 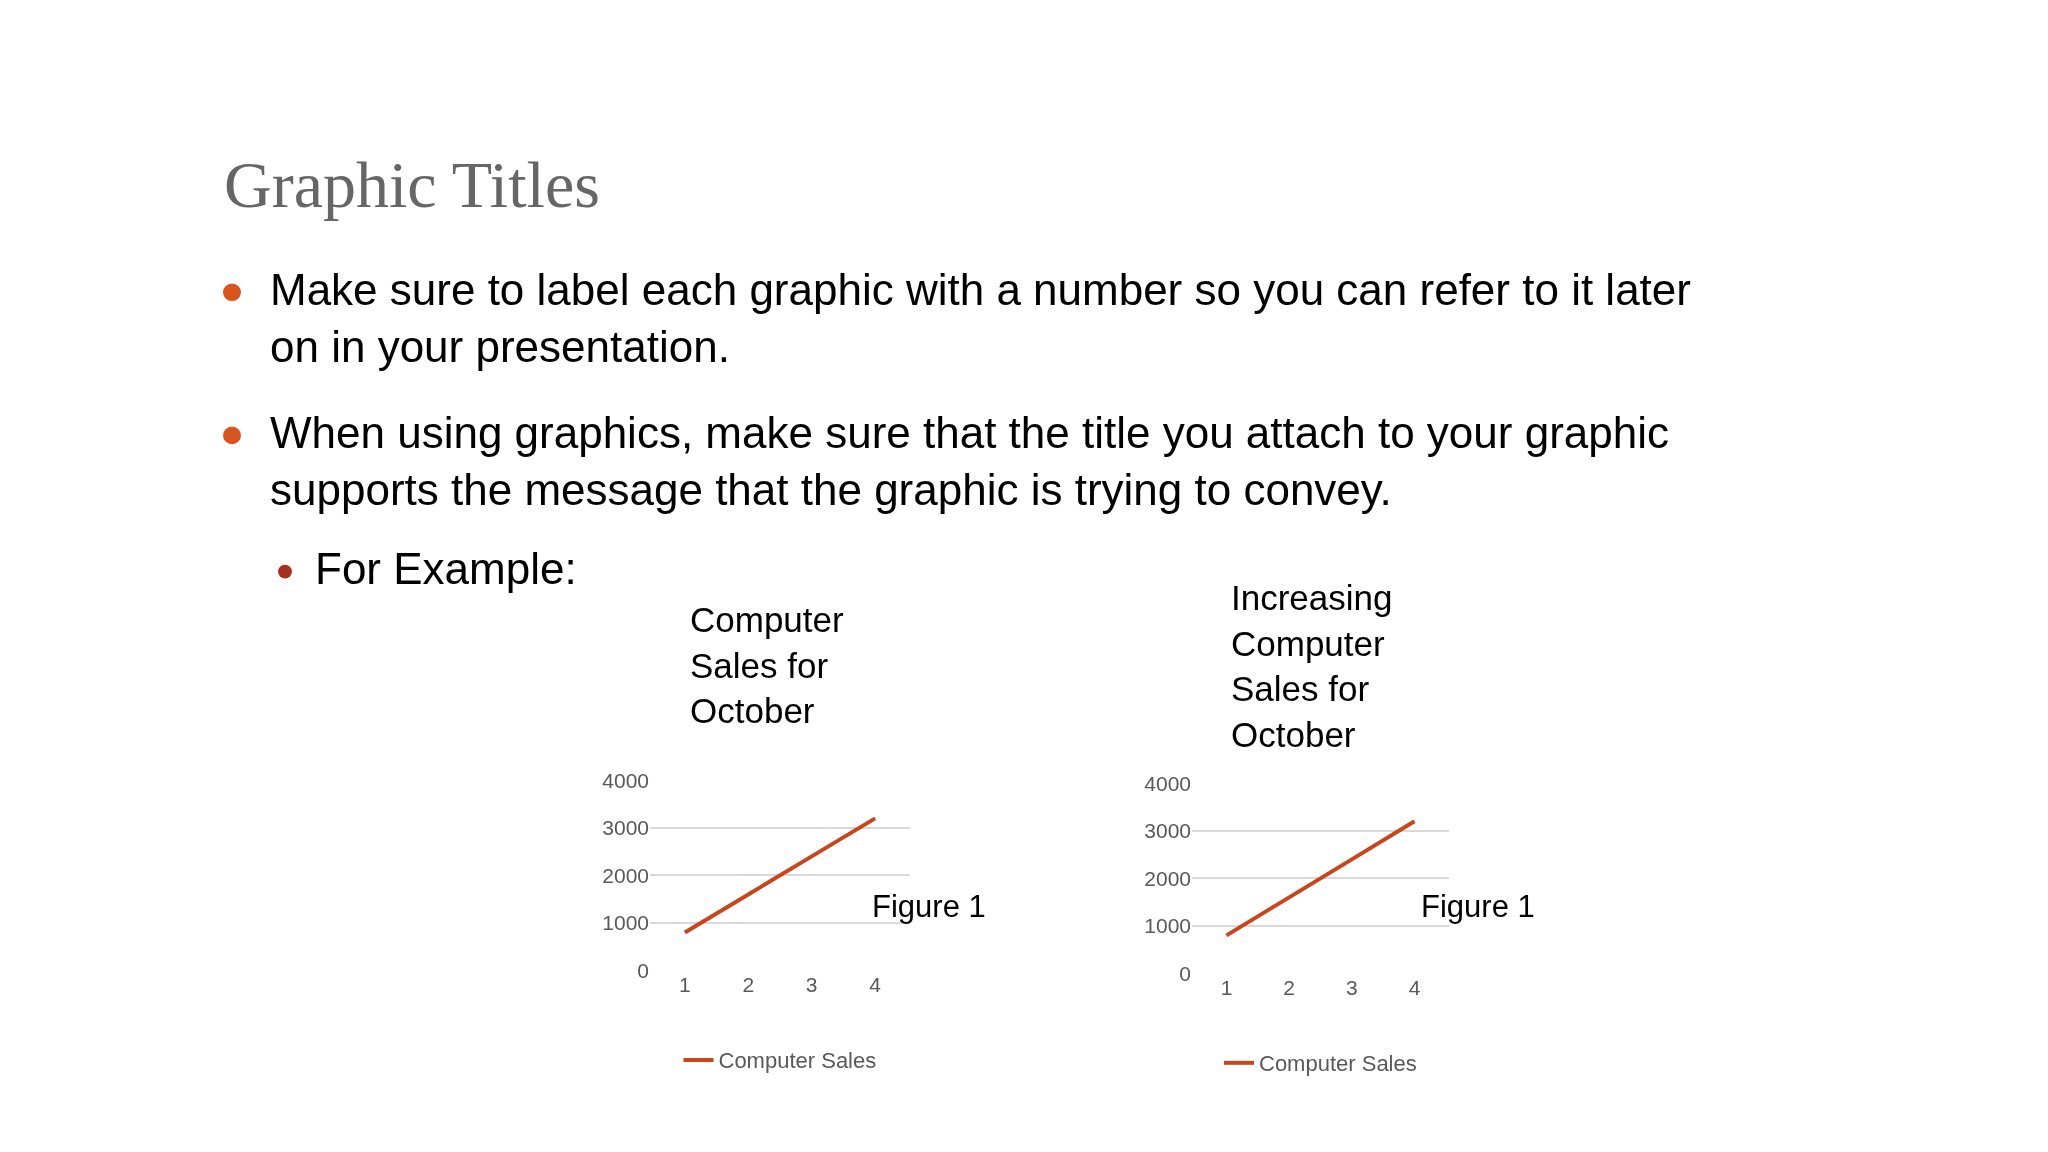 I want to click on text: Graphic Titles, so click(x=412, y=184).